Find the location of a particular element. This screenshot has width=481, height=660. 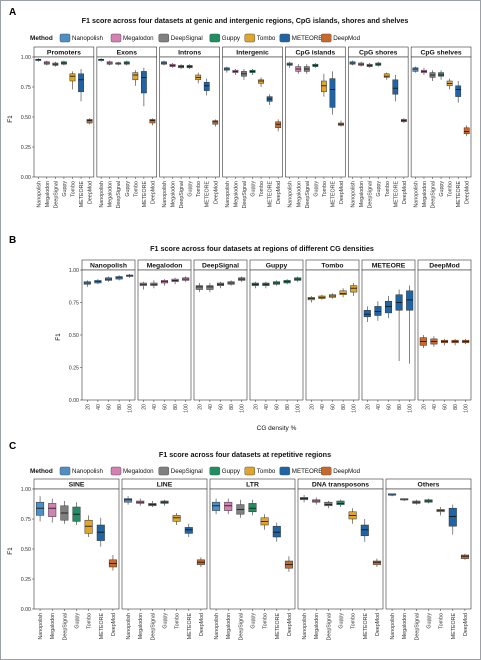

x-axis-label: CG density % is located at coordinates (277, 428).